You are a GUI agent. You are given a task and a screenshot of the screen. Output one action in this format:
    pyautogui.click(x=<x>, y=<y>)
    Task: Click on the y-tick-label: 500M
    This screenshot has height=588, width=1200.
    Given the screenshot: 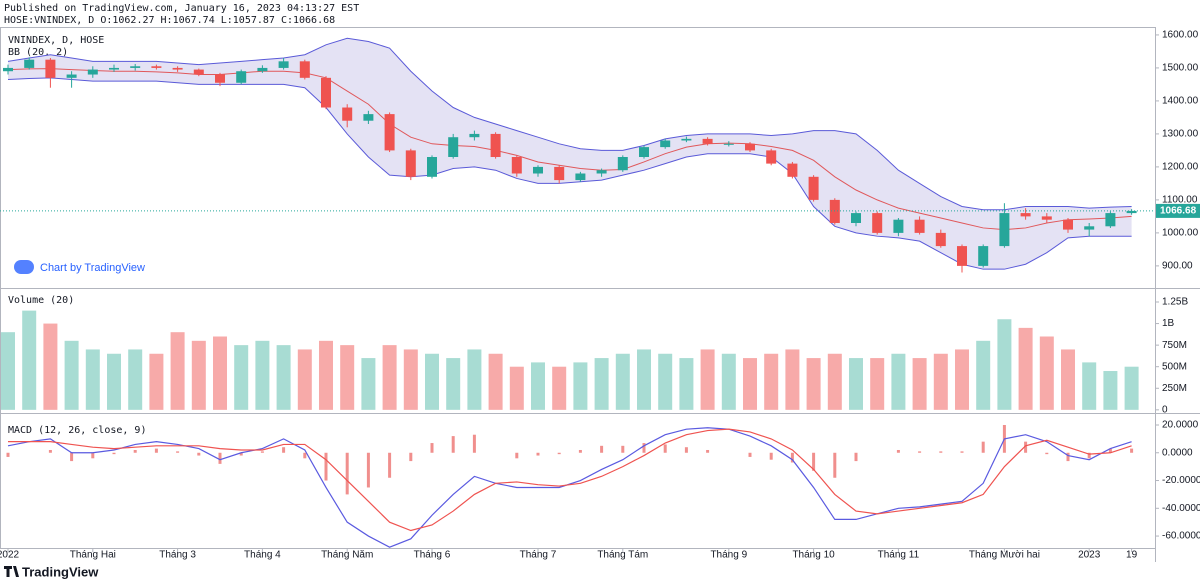 What is the action you would take?
    pyautogui.click(x=1174, y=366)
    